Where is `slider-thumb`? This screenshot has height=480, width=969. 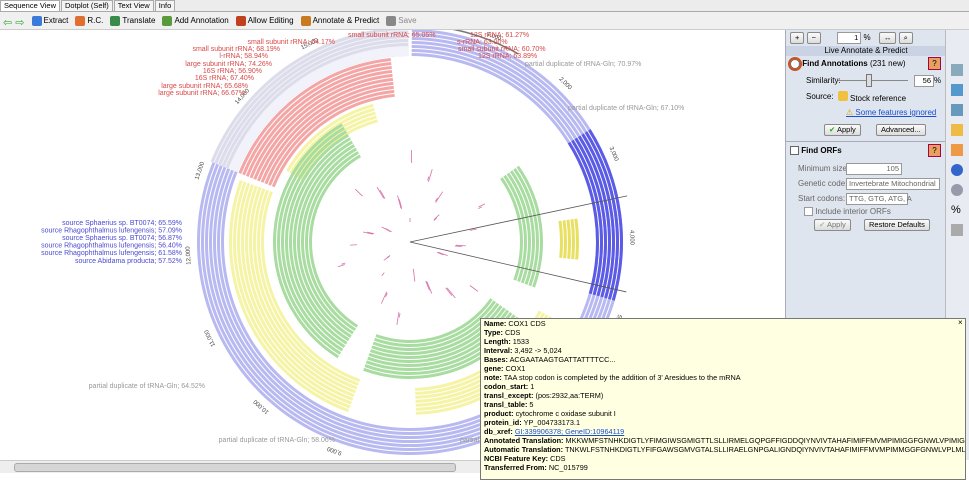 slider-thumb is located at coordinates (869, 80).